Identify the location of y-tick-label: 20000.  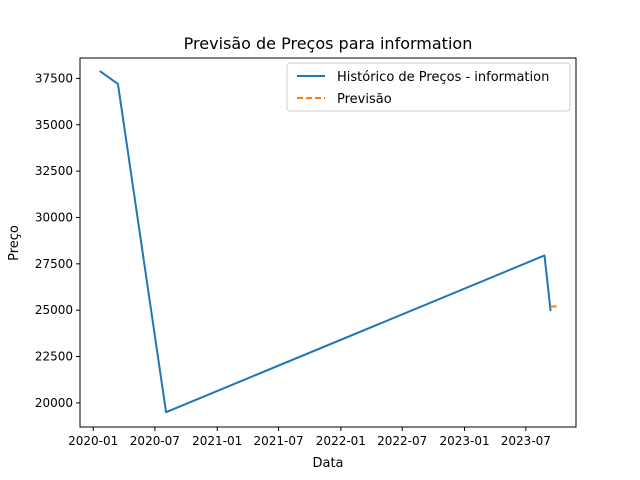
(54, 403).